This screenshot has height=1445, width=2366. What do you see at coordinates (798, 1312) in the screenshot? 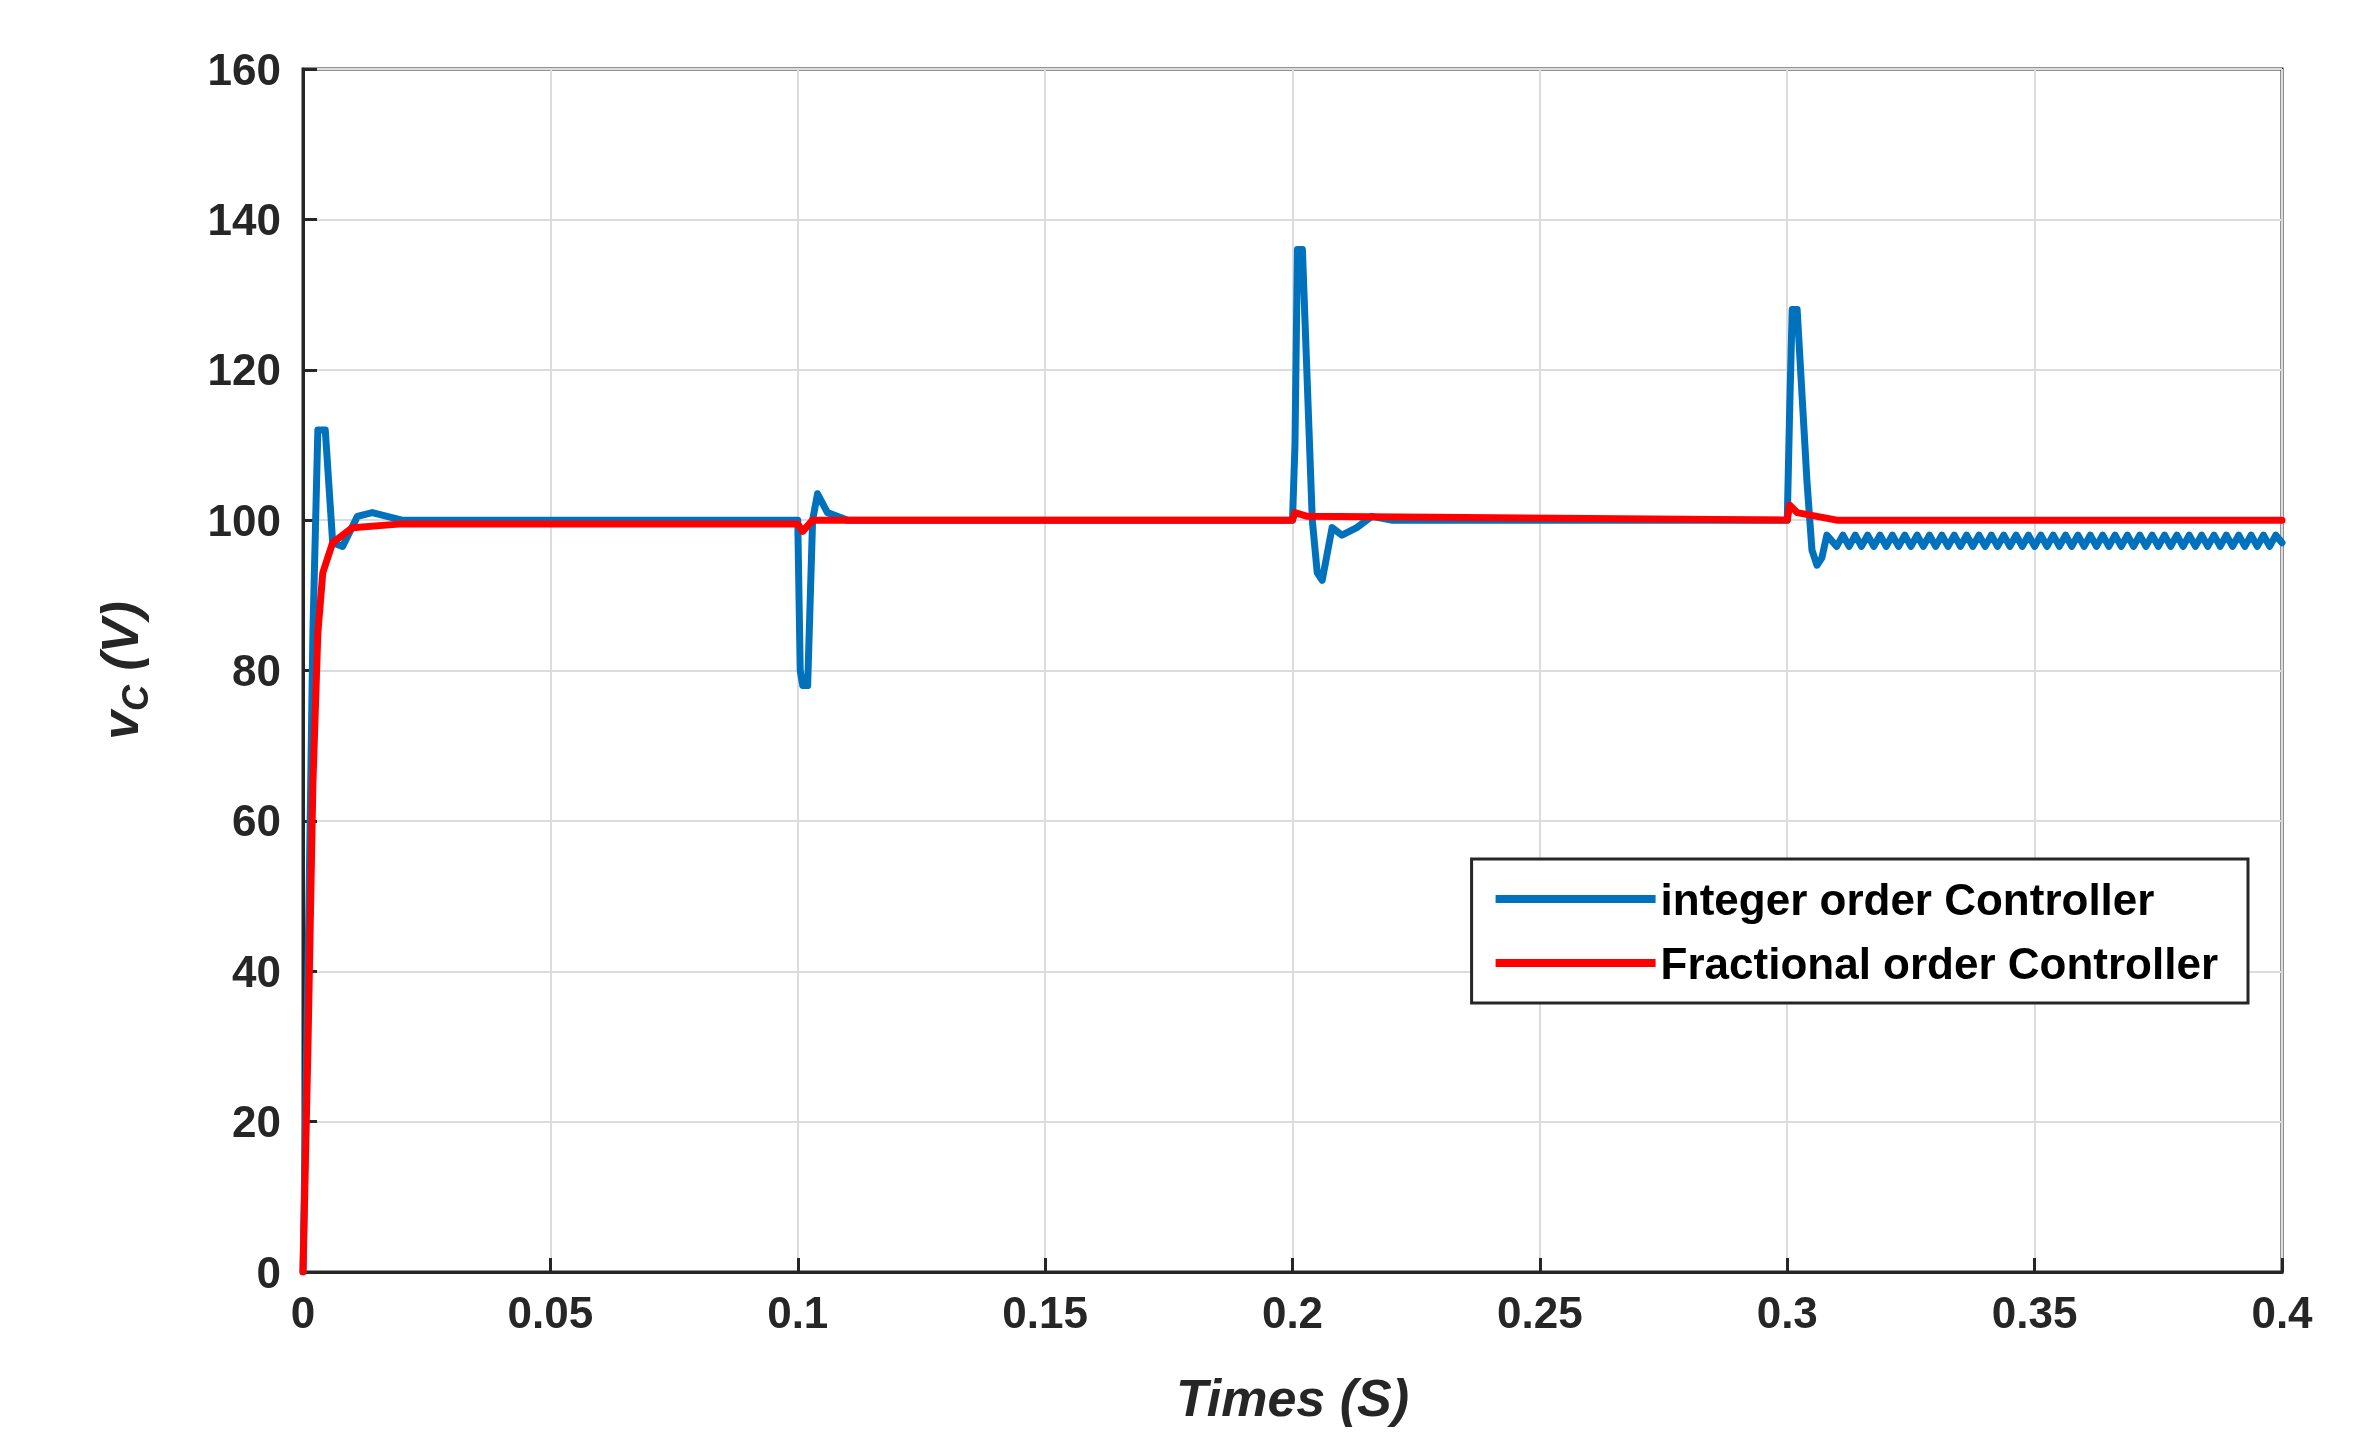
I see `x-tick-label: 0.1` at bounding box center [798, 1312].